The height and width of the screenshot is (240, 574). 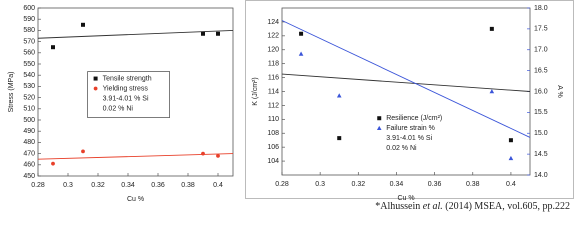 I want to click on y-tick-label: 470, so click(x=29, y=153).